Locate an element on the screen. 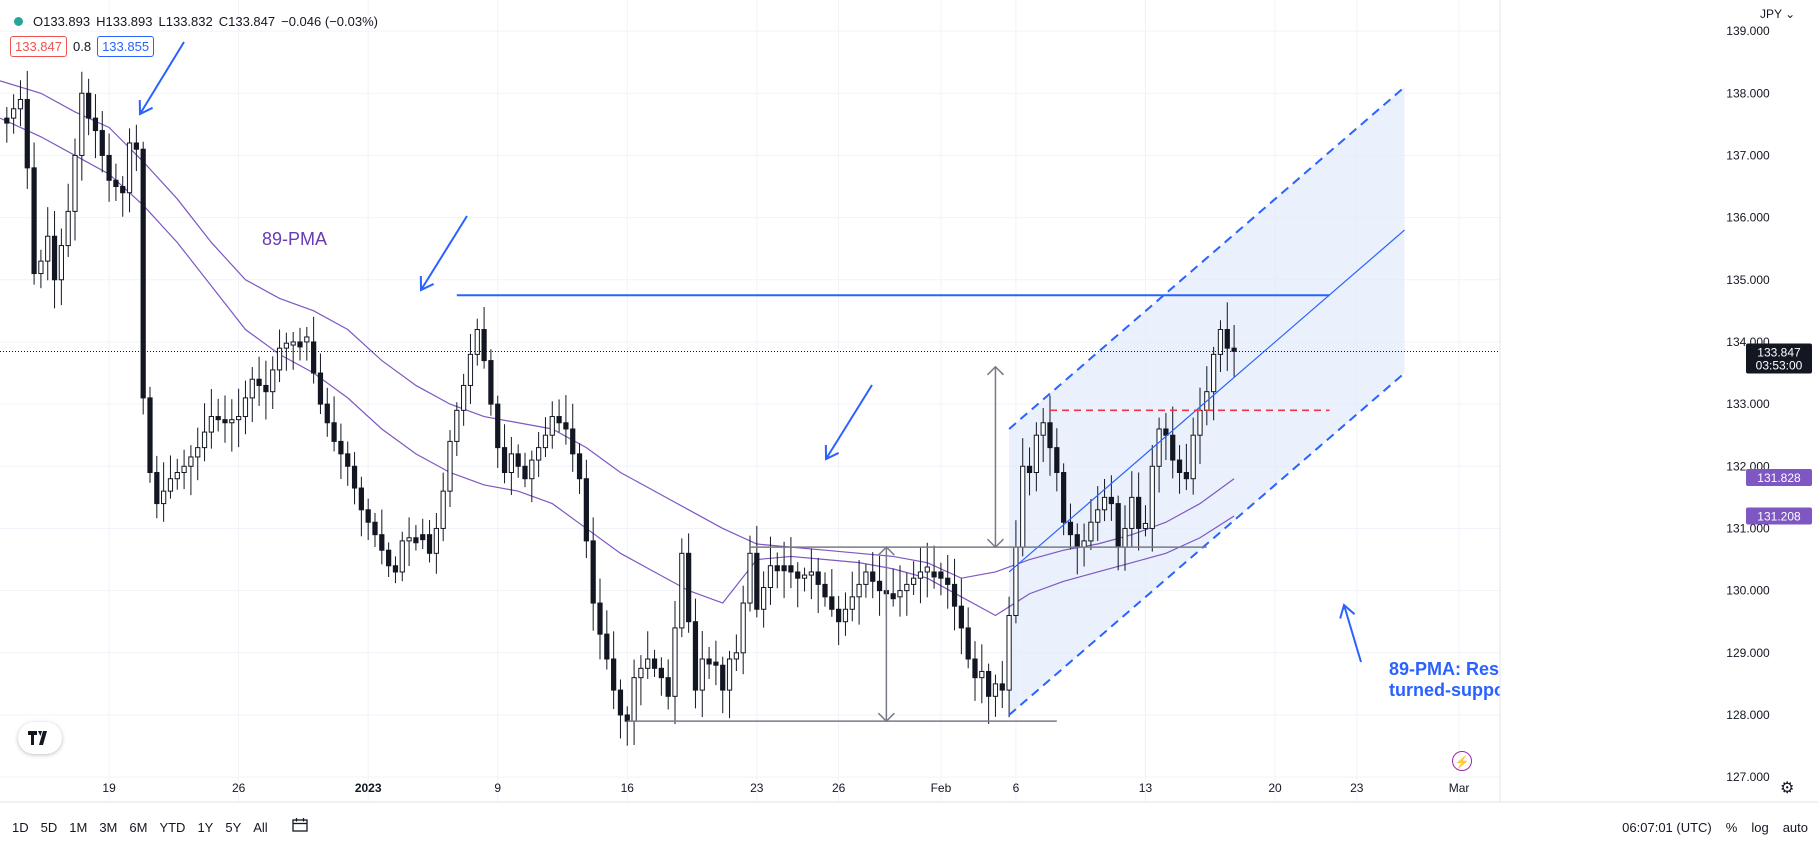 This screenshot has height=842, width=1818. chevron-down-icon: ⌄ is located at coordinates (1790, 14).